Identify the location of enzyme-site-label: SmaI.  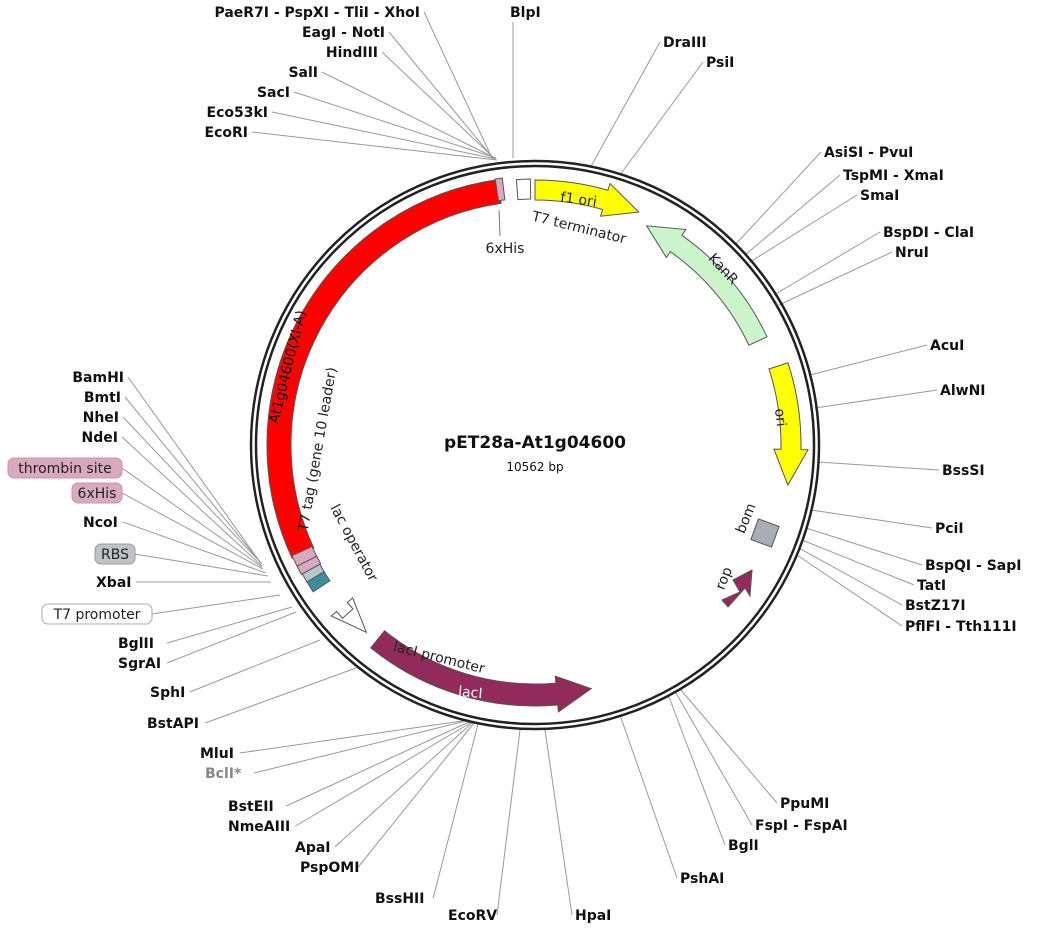
(879, 196).